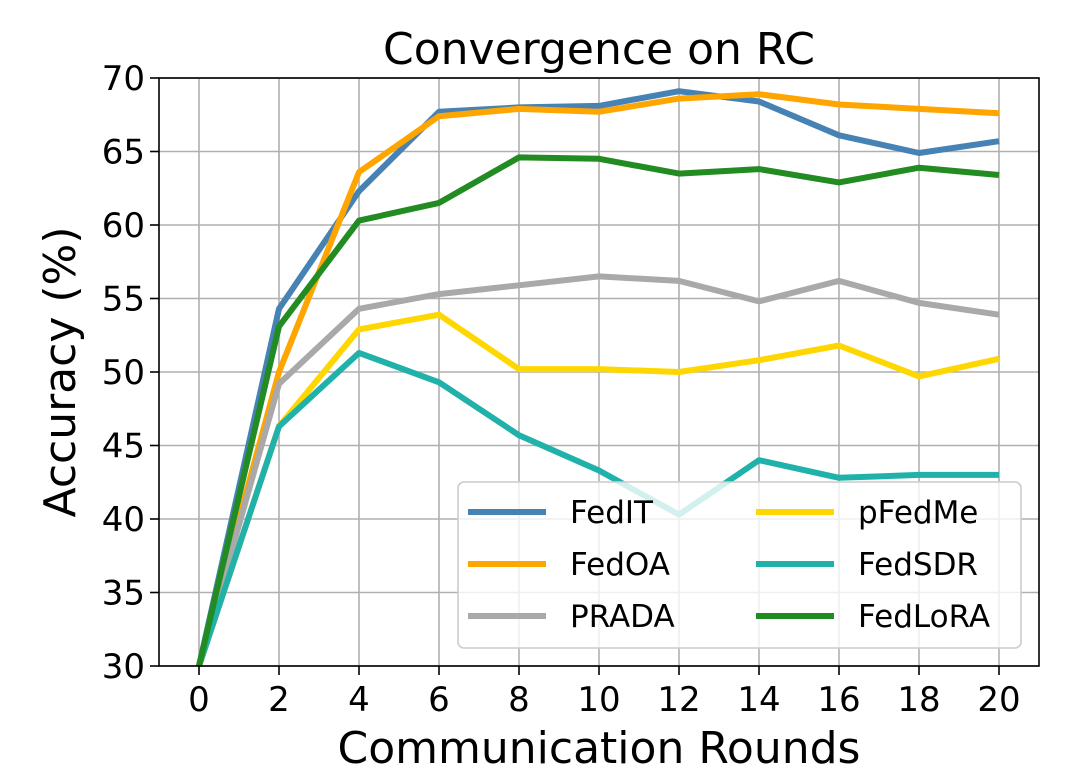  I want to click on y-tick-label: 40, so click(123, 520).